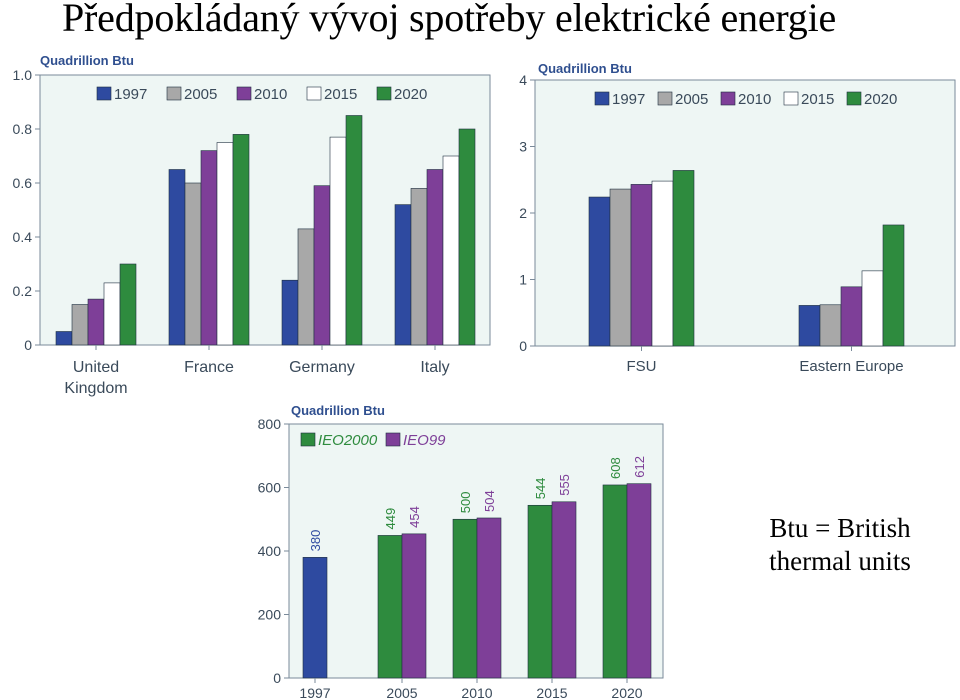  What do you see at coordinates (523, 147) in the screenshot?
I see `y-tick-label: 3` at bounding box center [523, 147].